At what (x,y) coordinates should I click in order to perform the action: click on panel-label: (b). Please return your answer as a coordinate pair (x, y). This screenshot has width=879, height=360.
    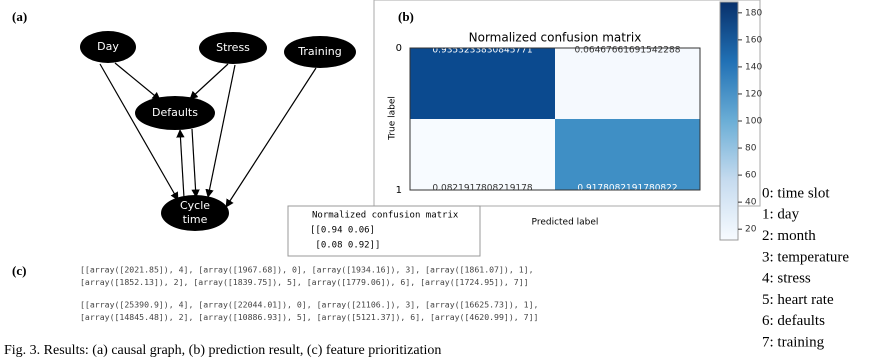
    Looking at the image, I should click on (406, 16).